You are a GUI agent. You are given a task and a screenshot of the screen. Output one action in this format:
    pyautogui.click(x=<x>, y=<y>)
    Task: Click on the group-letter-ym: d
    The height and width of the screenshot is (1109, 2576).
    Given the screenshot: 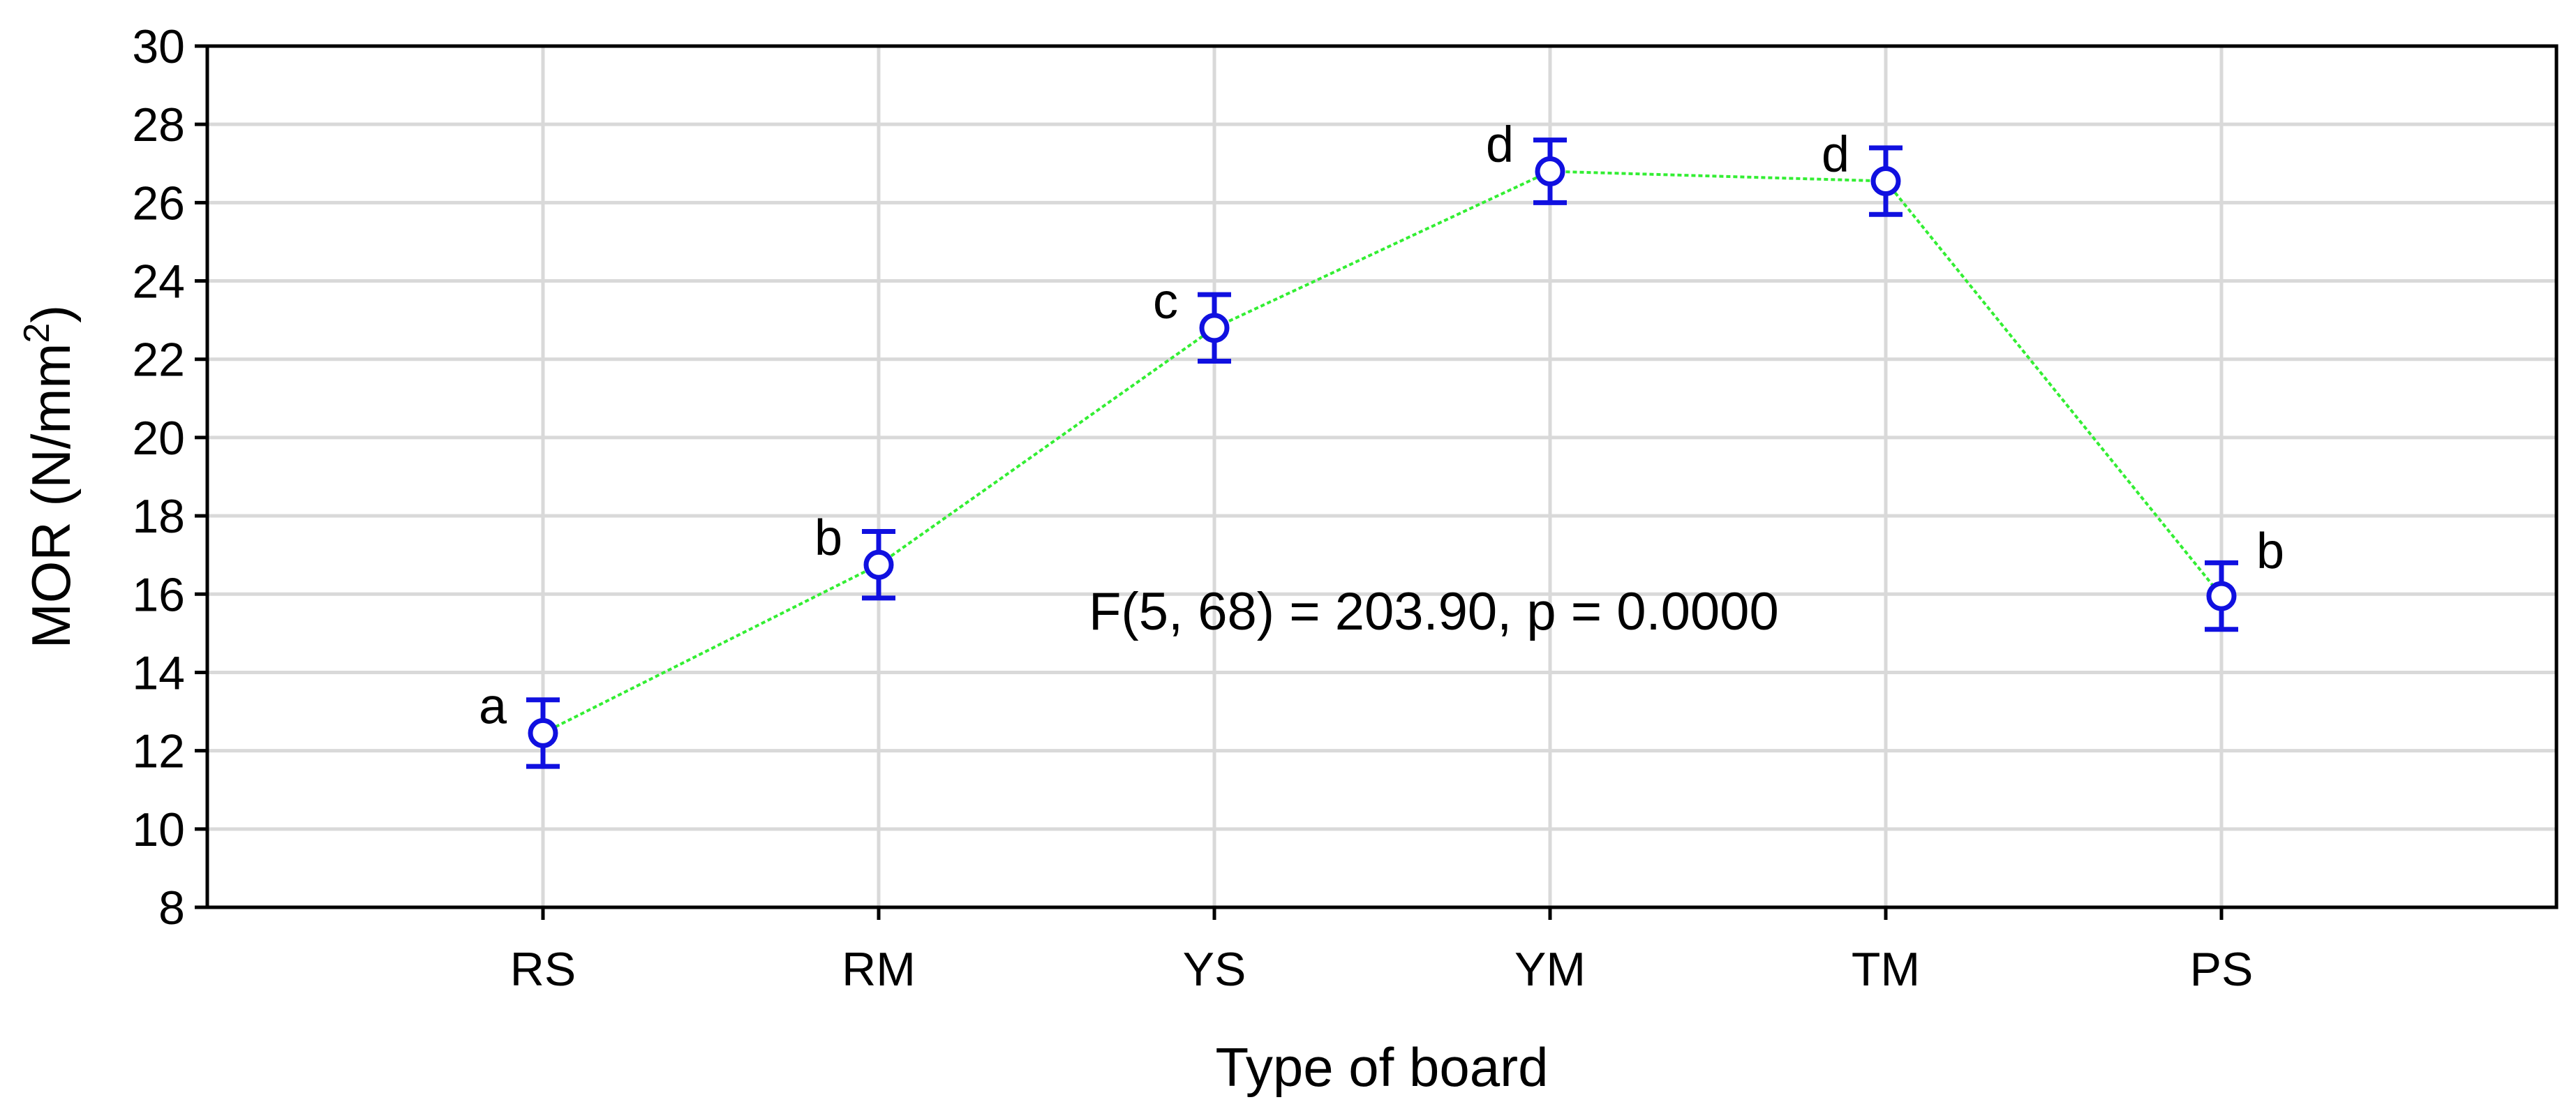 What is the action you would take?
    pyautogui.click(x=1500, y=144)
    